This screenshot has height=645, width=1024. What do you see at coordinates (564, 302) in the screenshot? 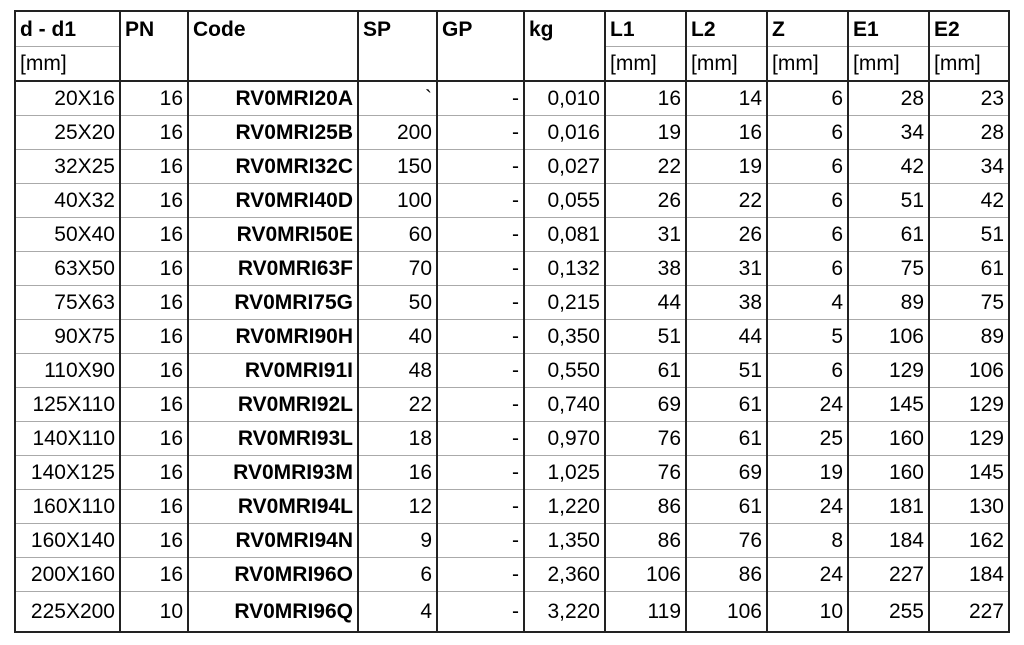
I see `cell-kg: 0,215` at bounding box center [564, 302].